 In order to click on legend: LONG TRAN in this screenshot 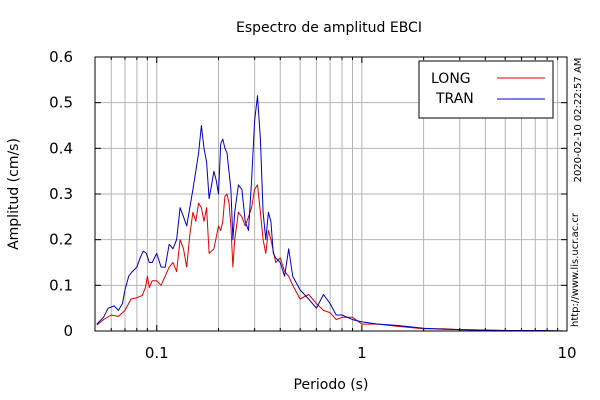, I will do `click(486, 89)`.